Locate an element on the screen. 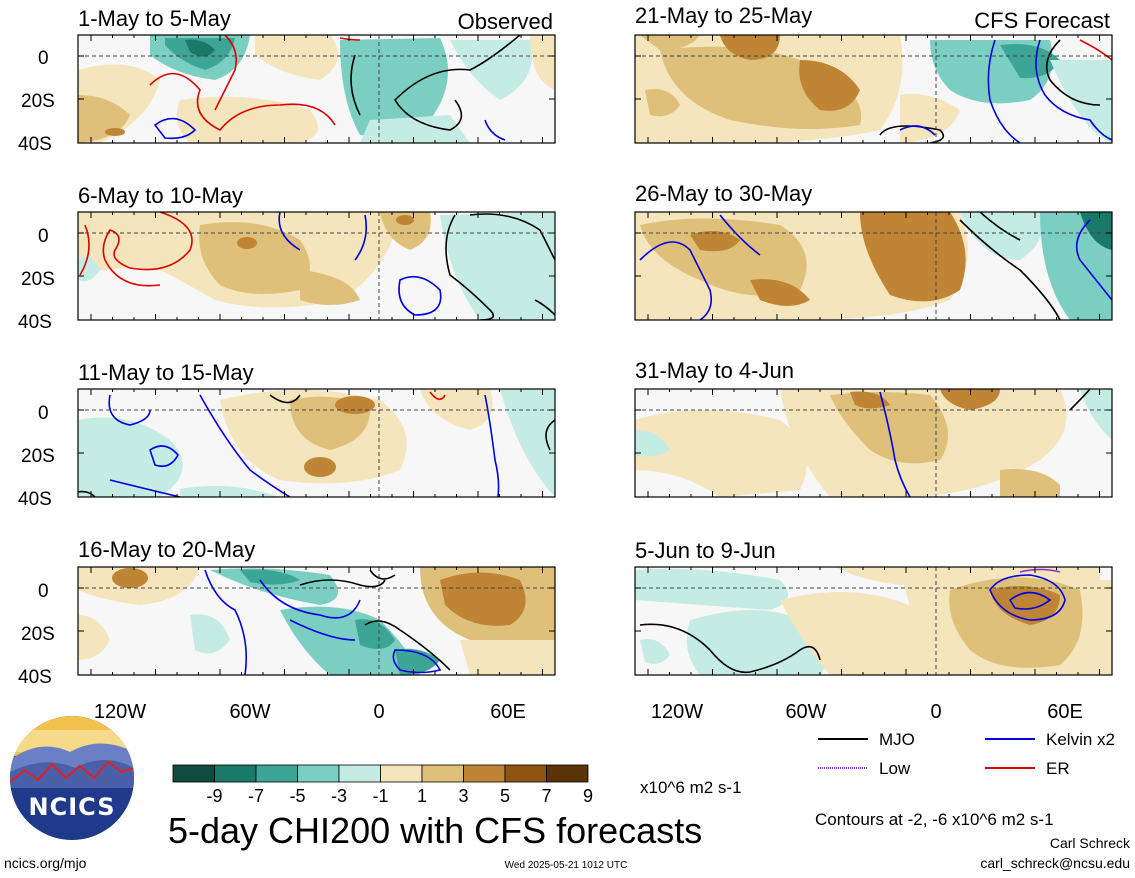  panel-4-title: 16-May to 20-May is located at coordinates (166, 549).